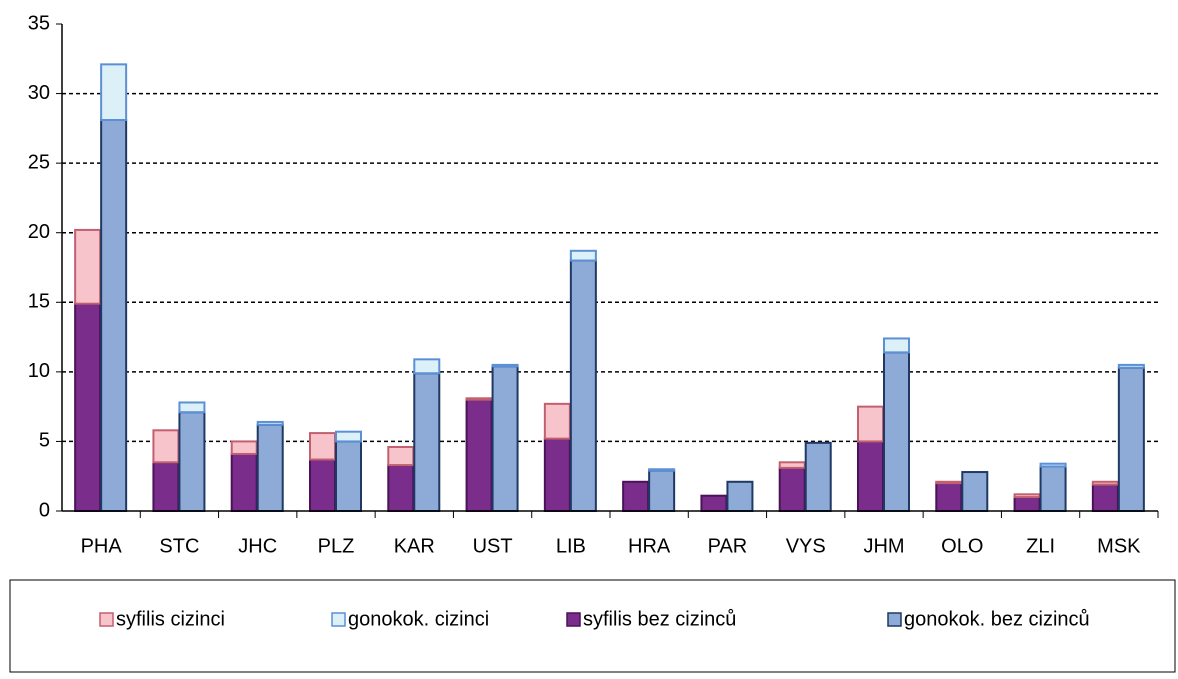 The image size is (1178, 679). I want to click on x-tick-label: JHM, so click(883, 546).